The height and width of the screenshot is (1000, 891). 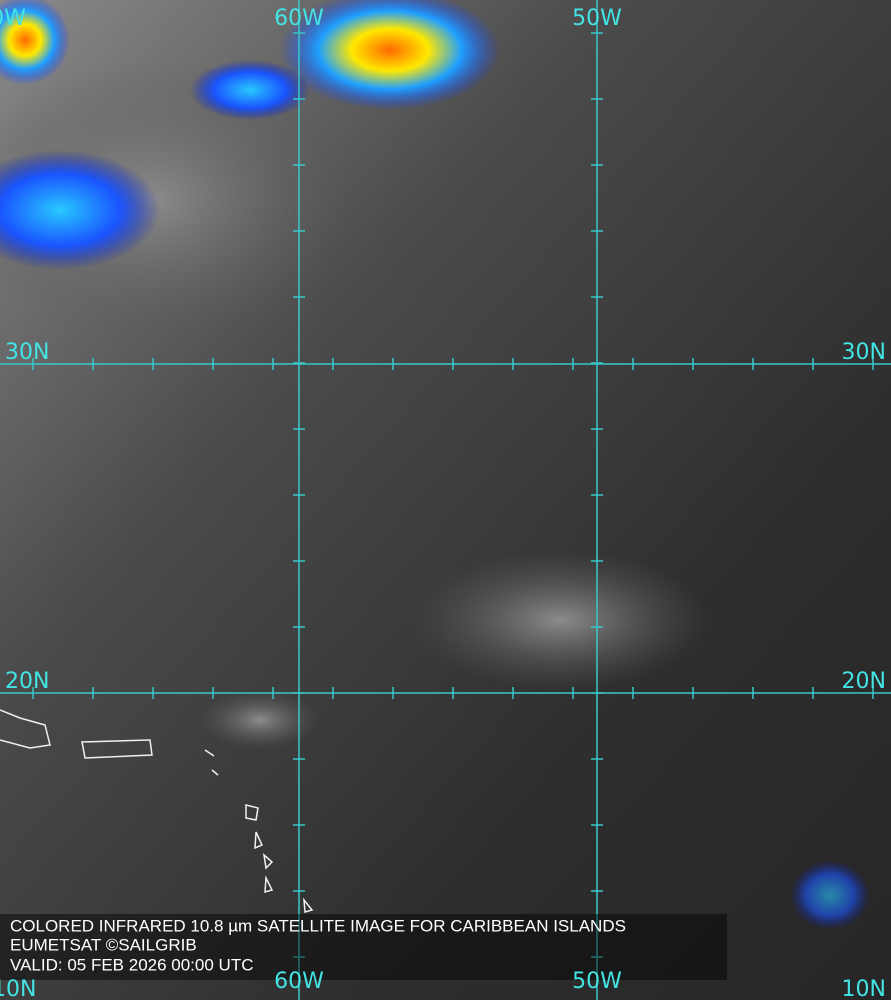 I want to click on islands, so click(x=157, y=811).